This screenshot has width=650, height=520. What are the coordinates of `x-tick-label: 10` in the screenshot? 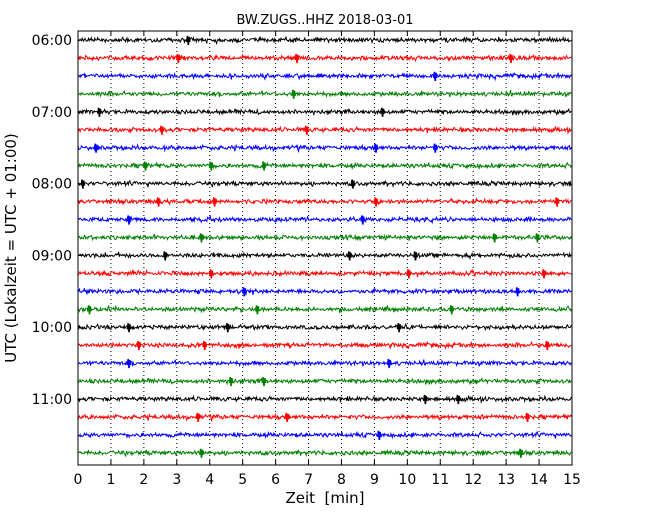 It's located at (407, 480).